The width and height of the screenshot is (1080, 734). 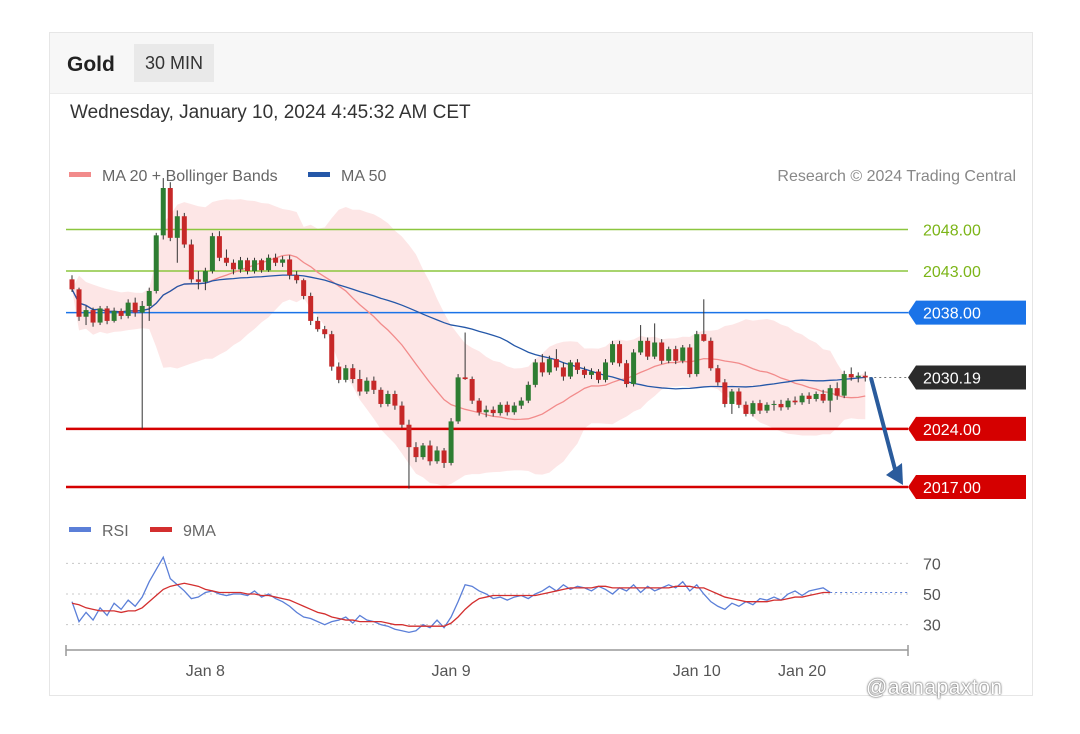 What do you see at coordinates (896, 176) in the screenshot?
I see `copyright-label: Research © 2024 Trading Central` at bounding box center [896, 176].